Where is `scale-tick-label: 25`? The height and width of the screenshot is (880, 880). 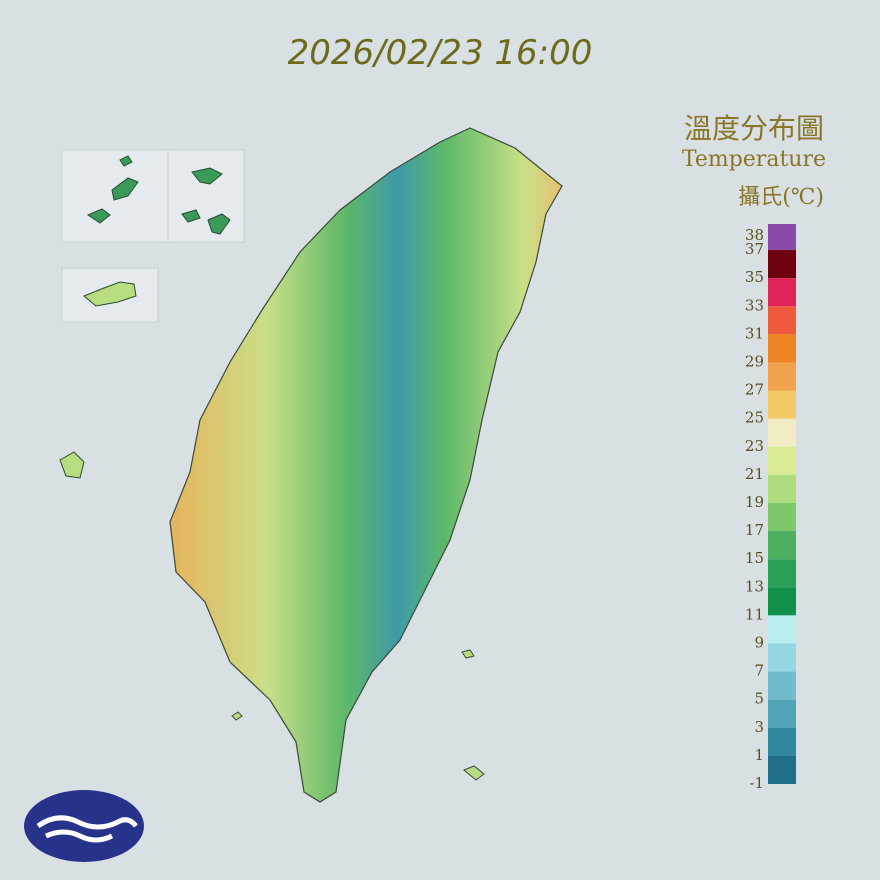
scale-tick-label: 25 is located at coordinates (754, 418).